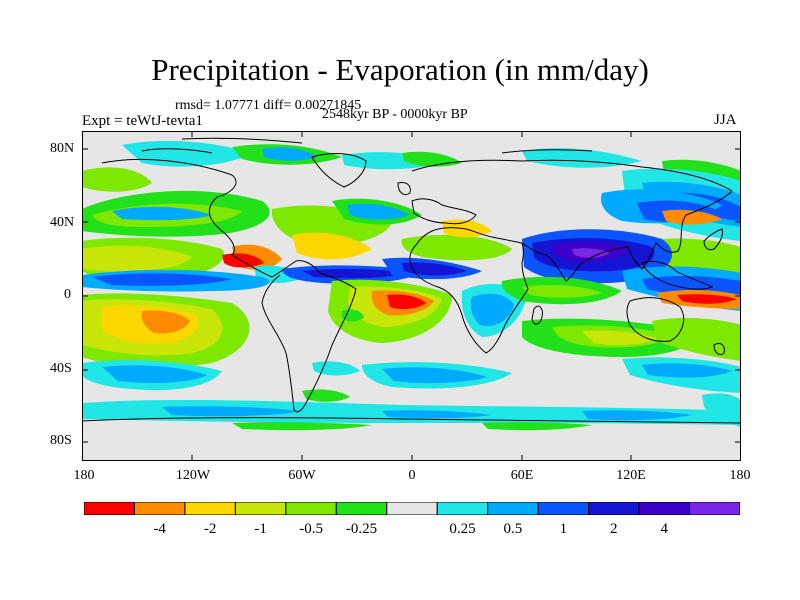 Image resolution: width=800 pixels, height=600 pixels. What do you see at coordinates (210, 529) in the screenshot?
I see `colorbar-label-1: -2` at bounding box center [210, 529].